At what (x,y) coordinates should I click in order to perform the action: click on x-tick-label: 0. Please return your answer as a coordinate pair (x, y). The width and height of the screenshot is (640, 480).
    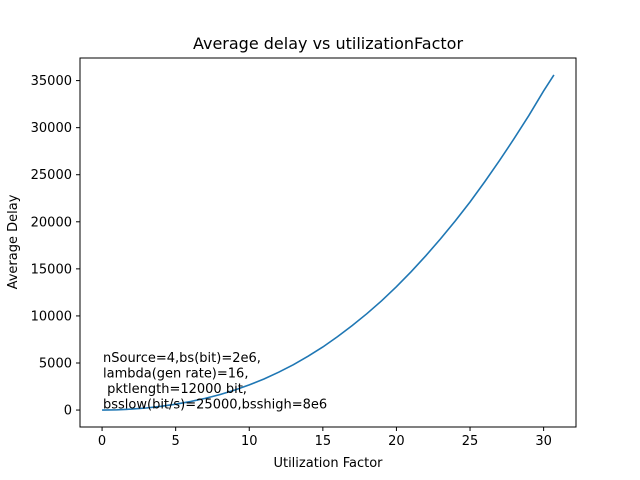
    Looking at the image, I should click on (102, 441).